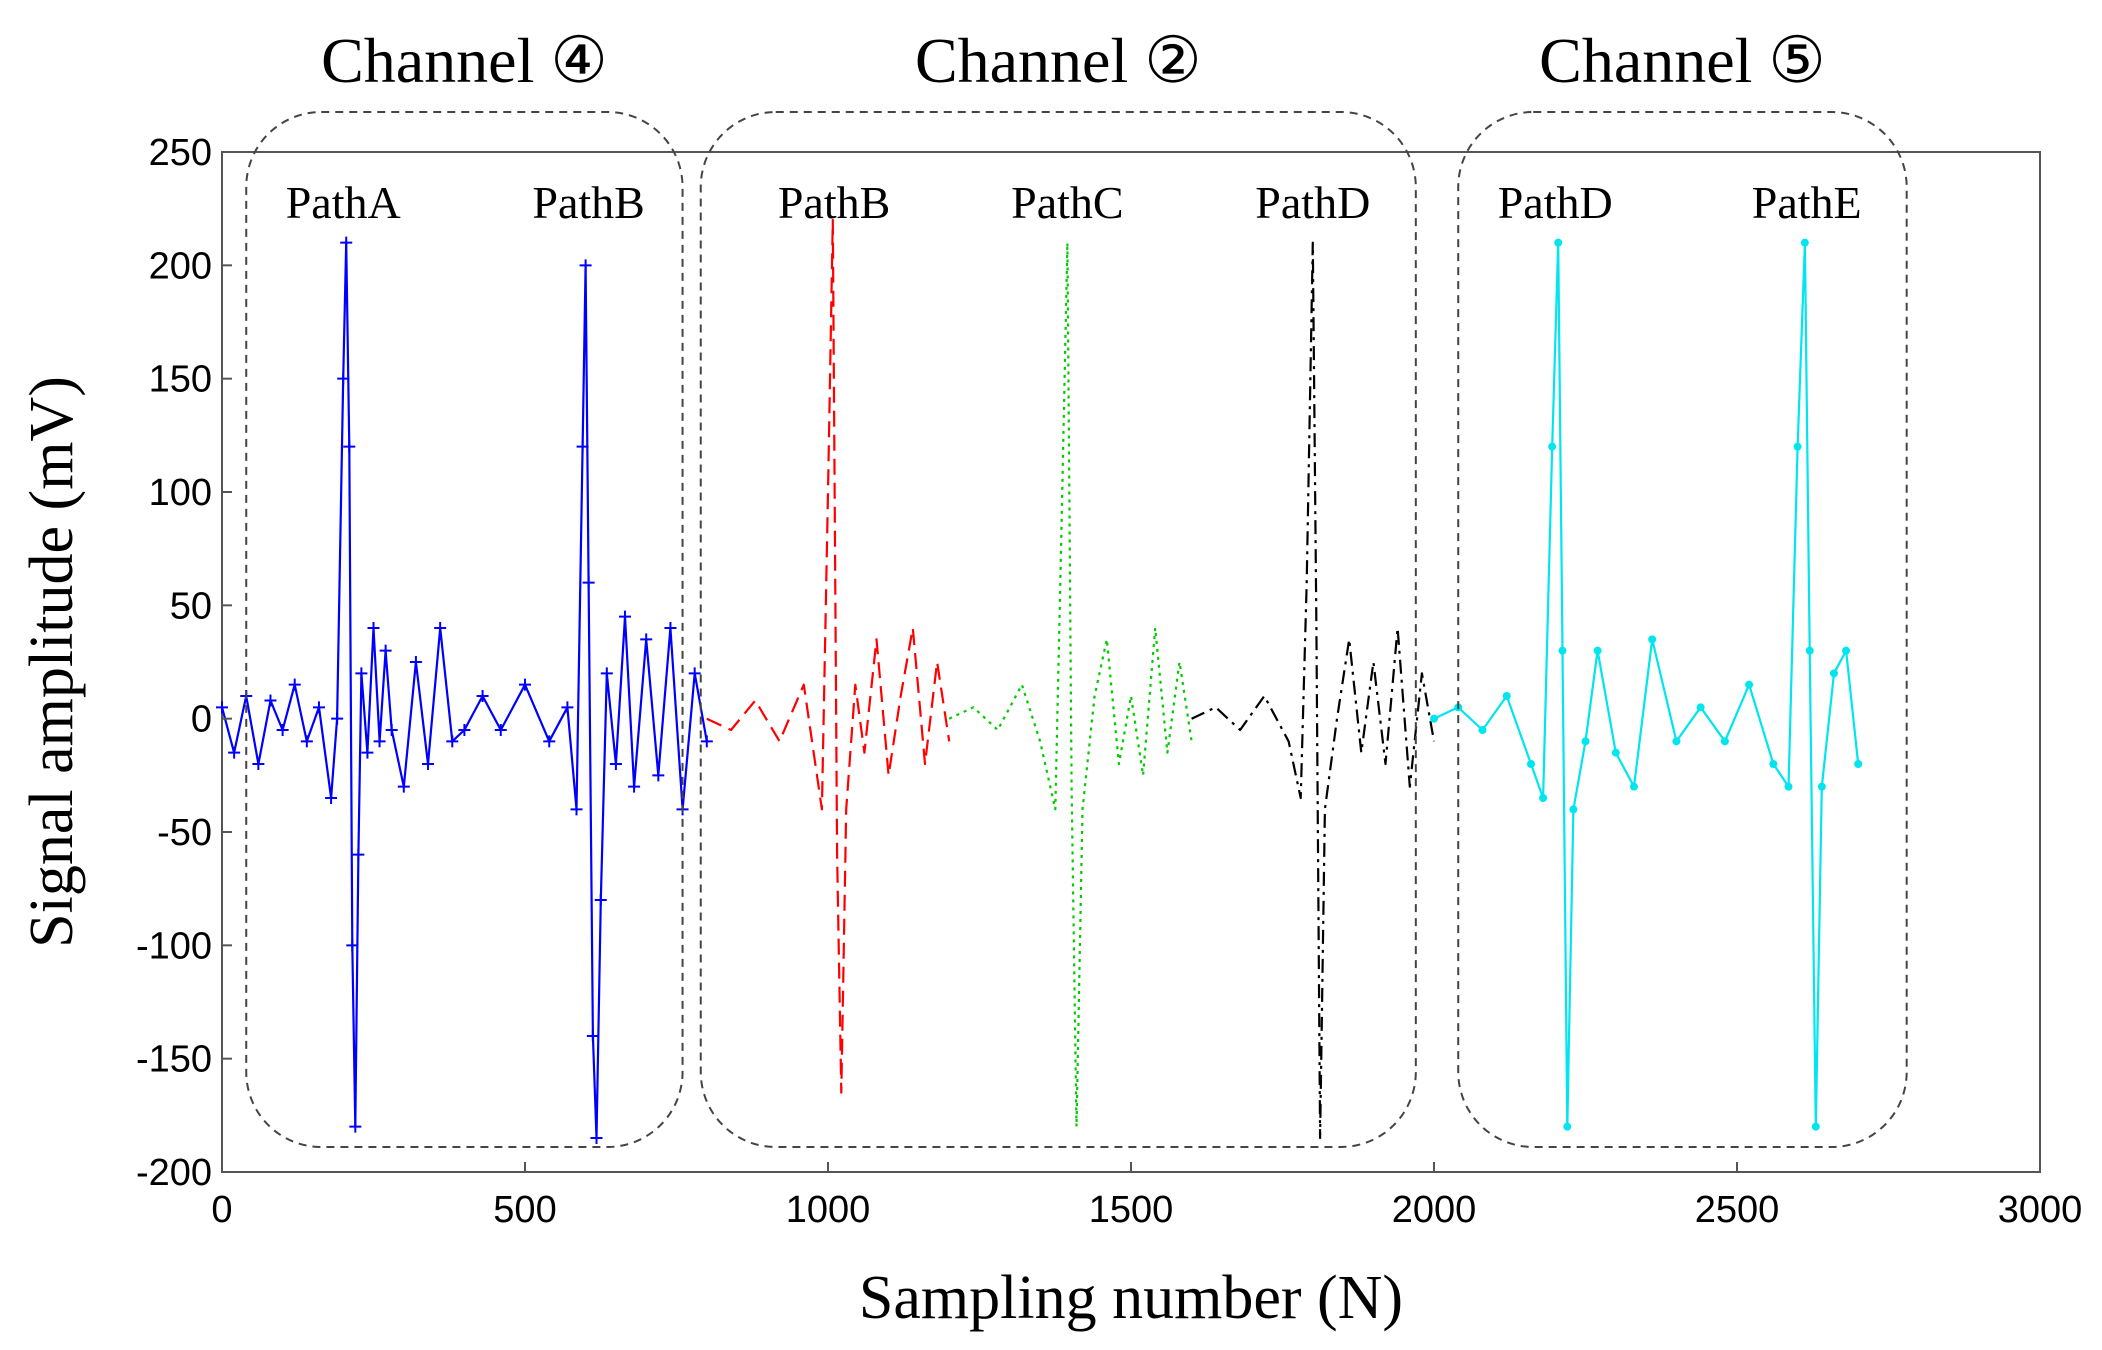 This screenshot has width=2102, height=1350. What do you see at coordinates (524, 1210) in the screenshot?
I see `x-tick-label: 500` at bounding box center [524, 1210].